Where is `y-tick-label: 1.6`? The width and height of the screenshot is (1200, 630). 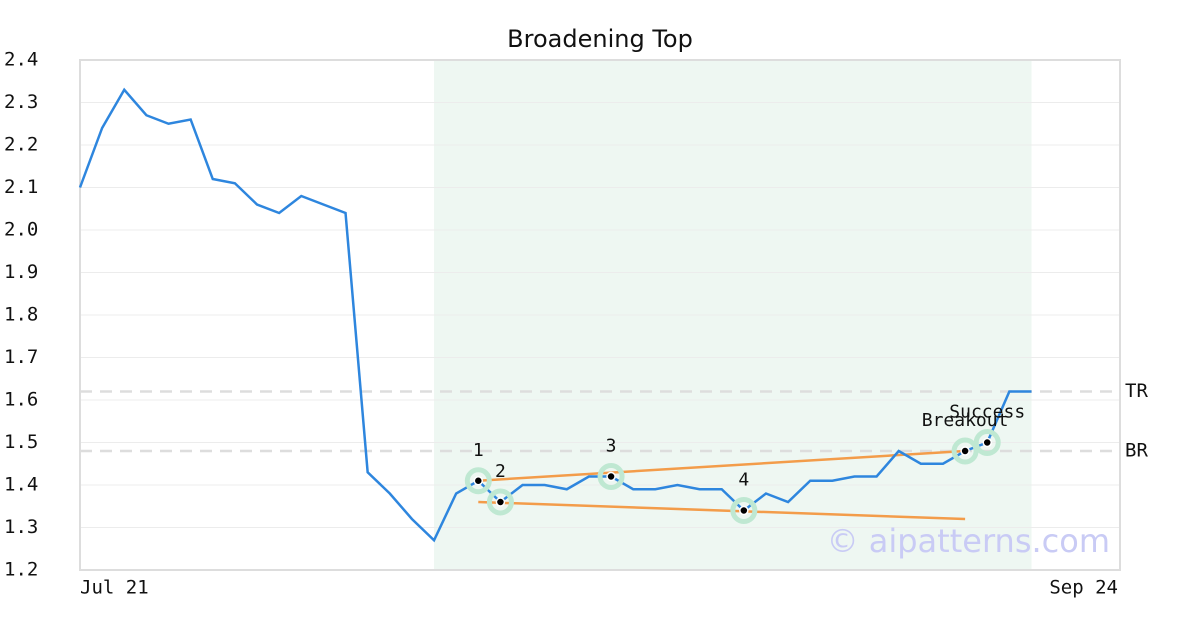 y-tick-label: 1.6 is located at coordinates (21, 400).